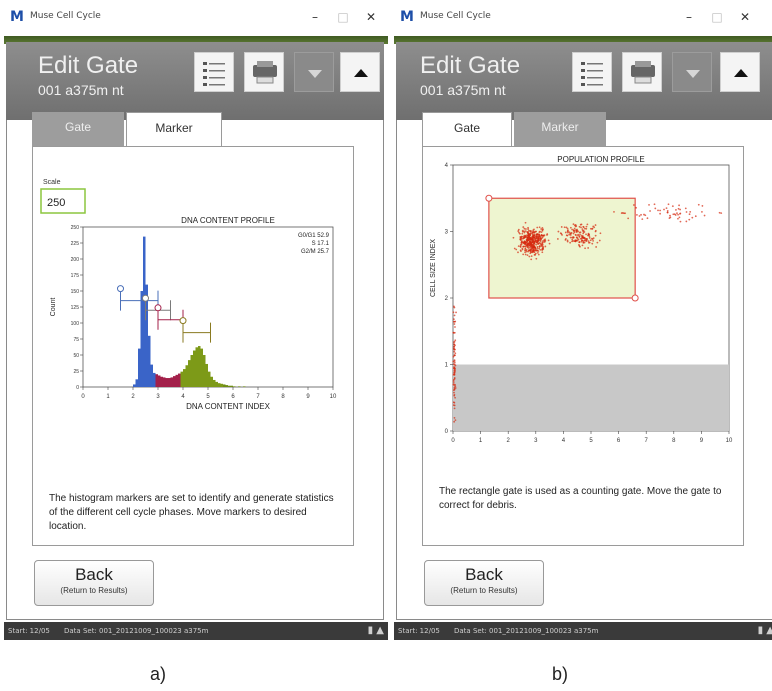 This screenshot has width=772, height=691. I want to click on y-tick-label: 225, so click(75, 244).